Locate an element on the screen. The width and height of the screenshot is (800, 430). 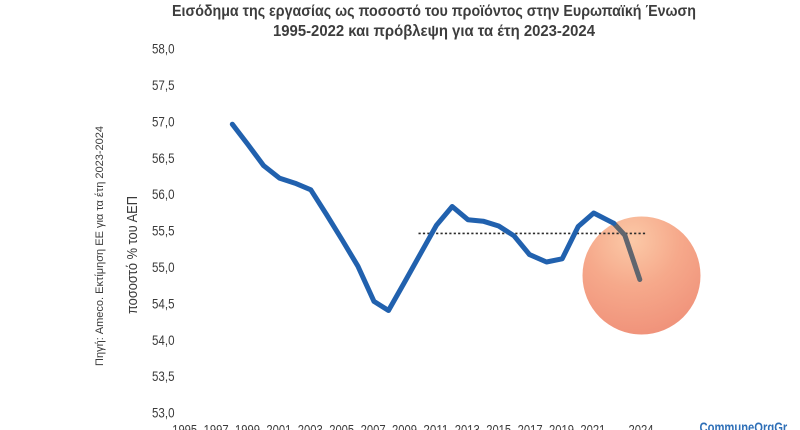
svg-text: 54,0 is located at coordinates (163, 340).